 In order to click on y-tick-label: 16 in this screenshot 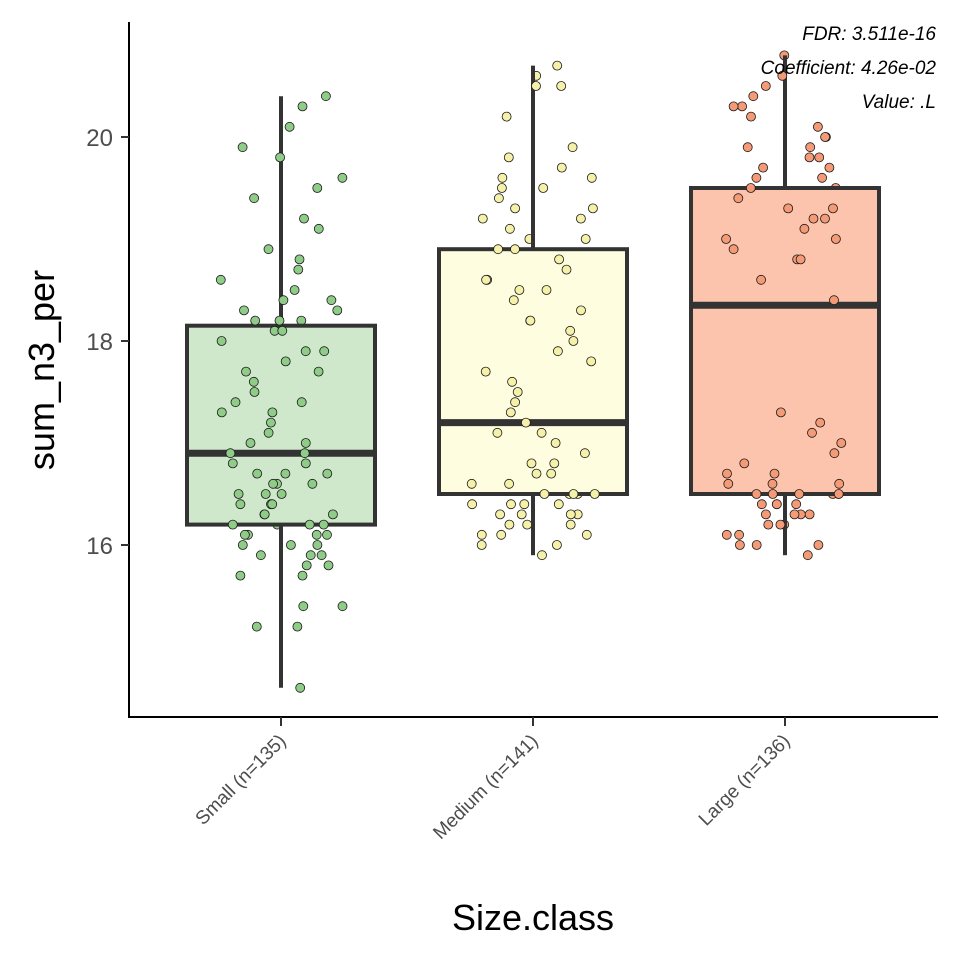, I will do `click(99, 546)`.